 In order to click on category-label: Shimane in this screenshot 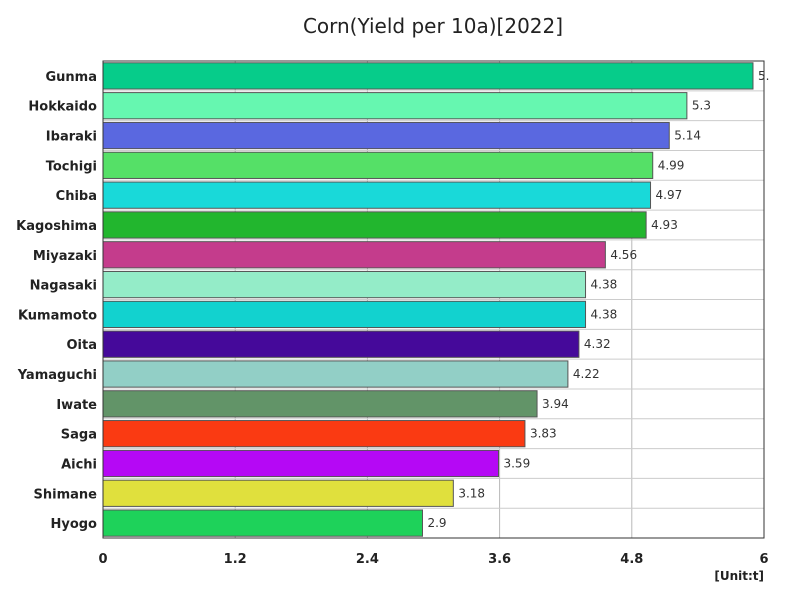, I will do `click(66, 494)`.